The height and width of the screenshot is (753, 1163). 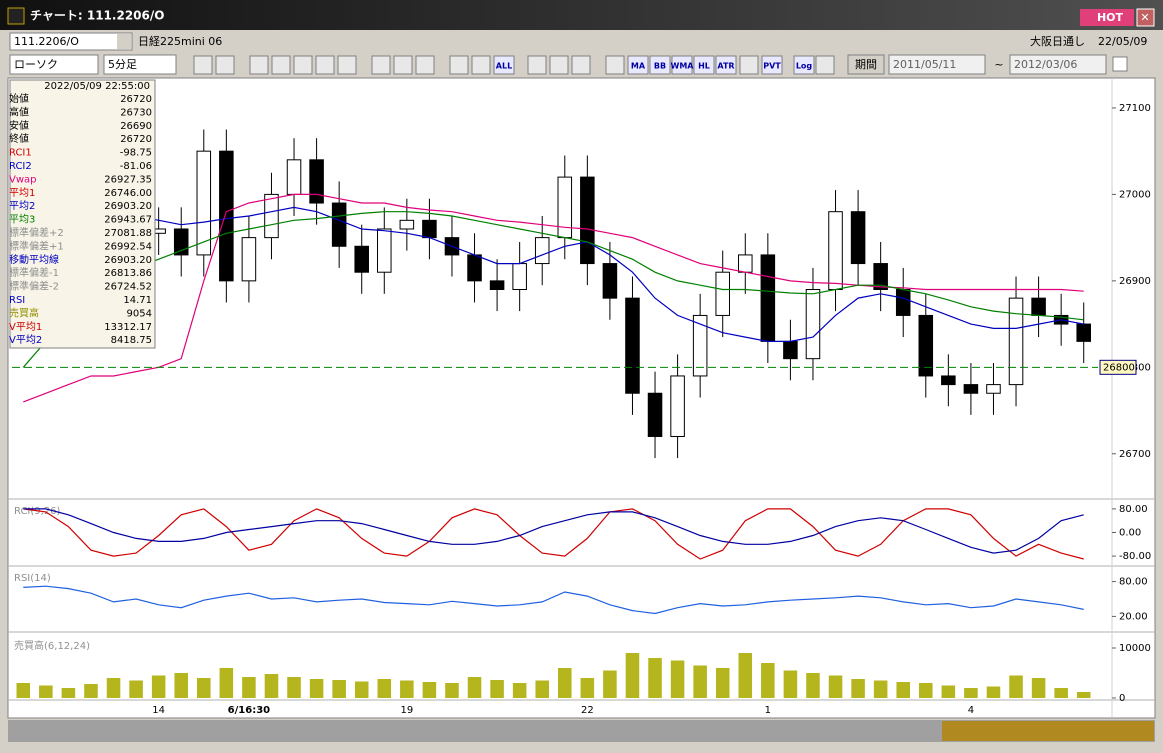 I want to click on scrollbar, so click(x=581, y=731).